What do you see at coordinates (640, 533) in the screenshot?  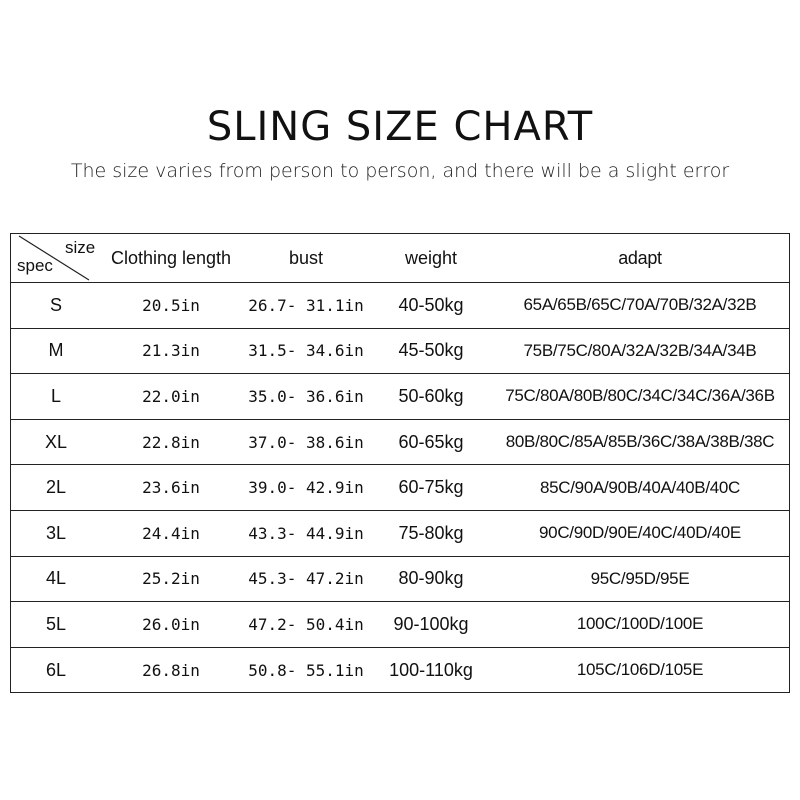 I see `adapt-cell: 90C/90D/90E/40C/40D/40E` at bounding box center [640, 533].